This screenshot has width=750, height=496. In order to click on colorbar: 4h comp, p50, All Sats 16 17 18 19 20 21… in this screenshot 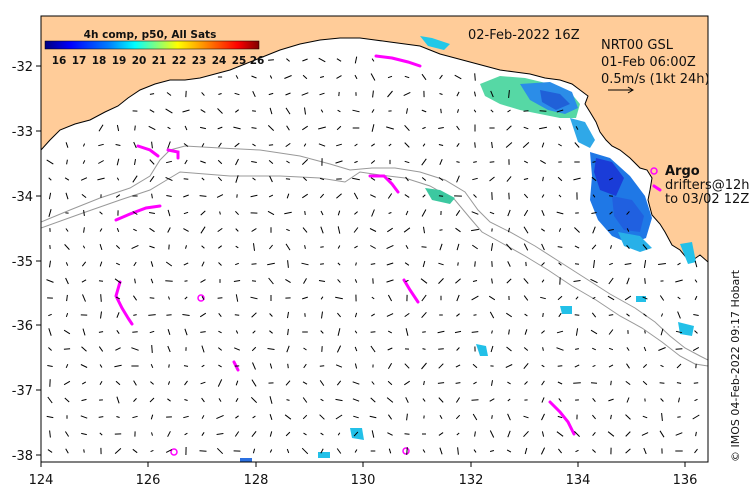, I will do `click(154, 48)`.